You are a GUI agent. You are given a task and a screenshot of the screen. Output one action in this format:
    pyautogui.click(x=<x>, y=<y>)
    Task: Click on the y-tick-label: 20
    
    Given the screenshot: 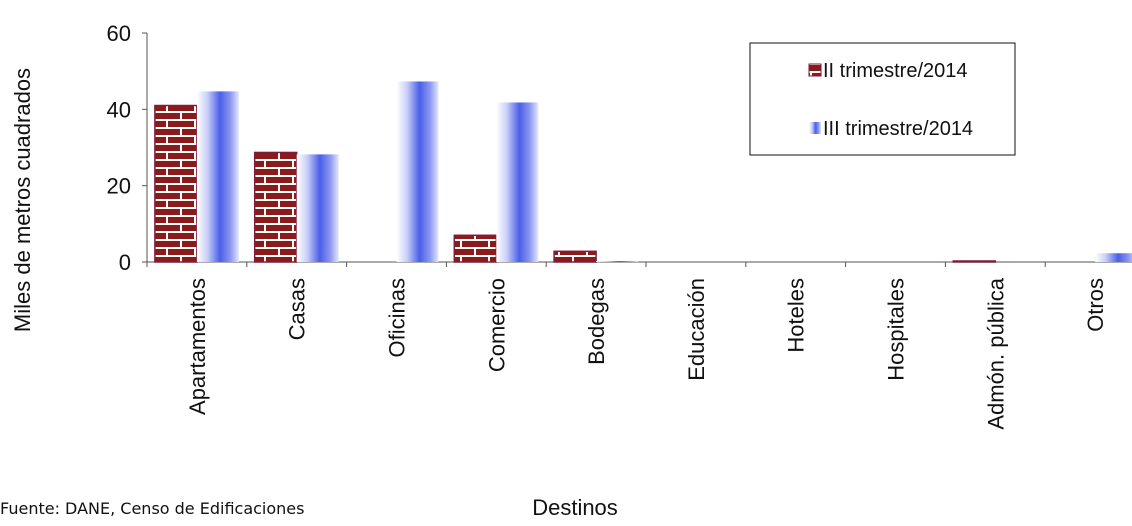 What is the action you would take?
    pyautogui.click(x=119, y=186)
    